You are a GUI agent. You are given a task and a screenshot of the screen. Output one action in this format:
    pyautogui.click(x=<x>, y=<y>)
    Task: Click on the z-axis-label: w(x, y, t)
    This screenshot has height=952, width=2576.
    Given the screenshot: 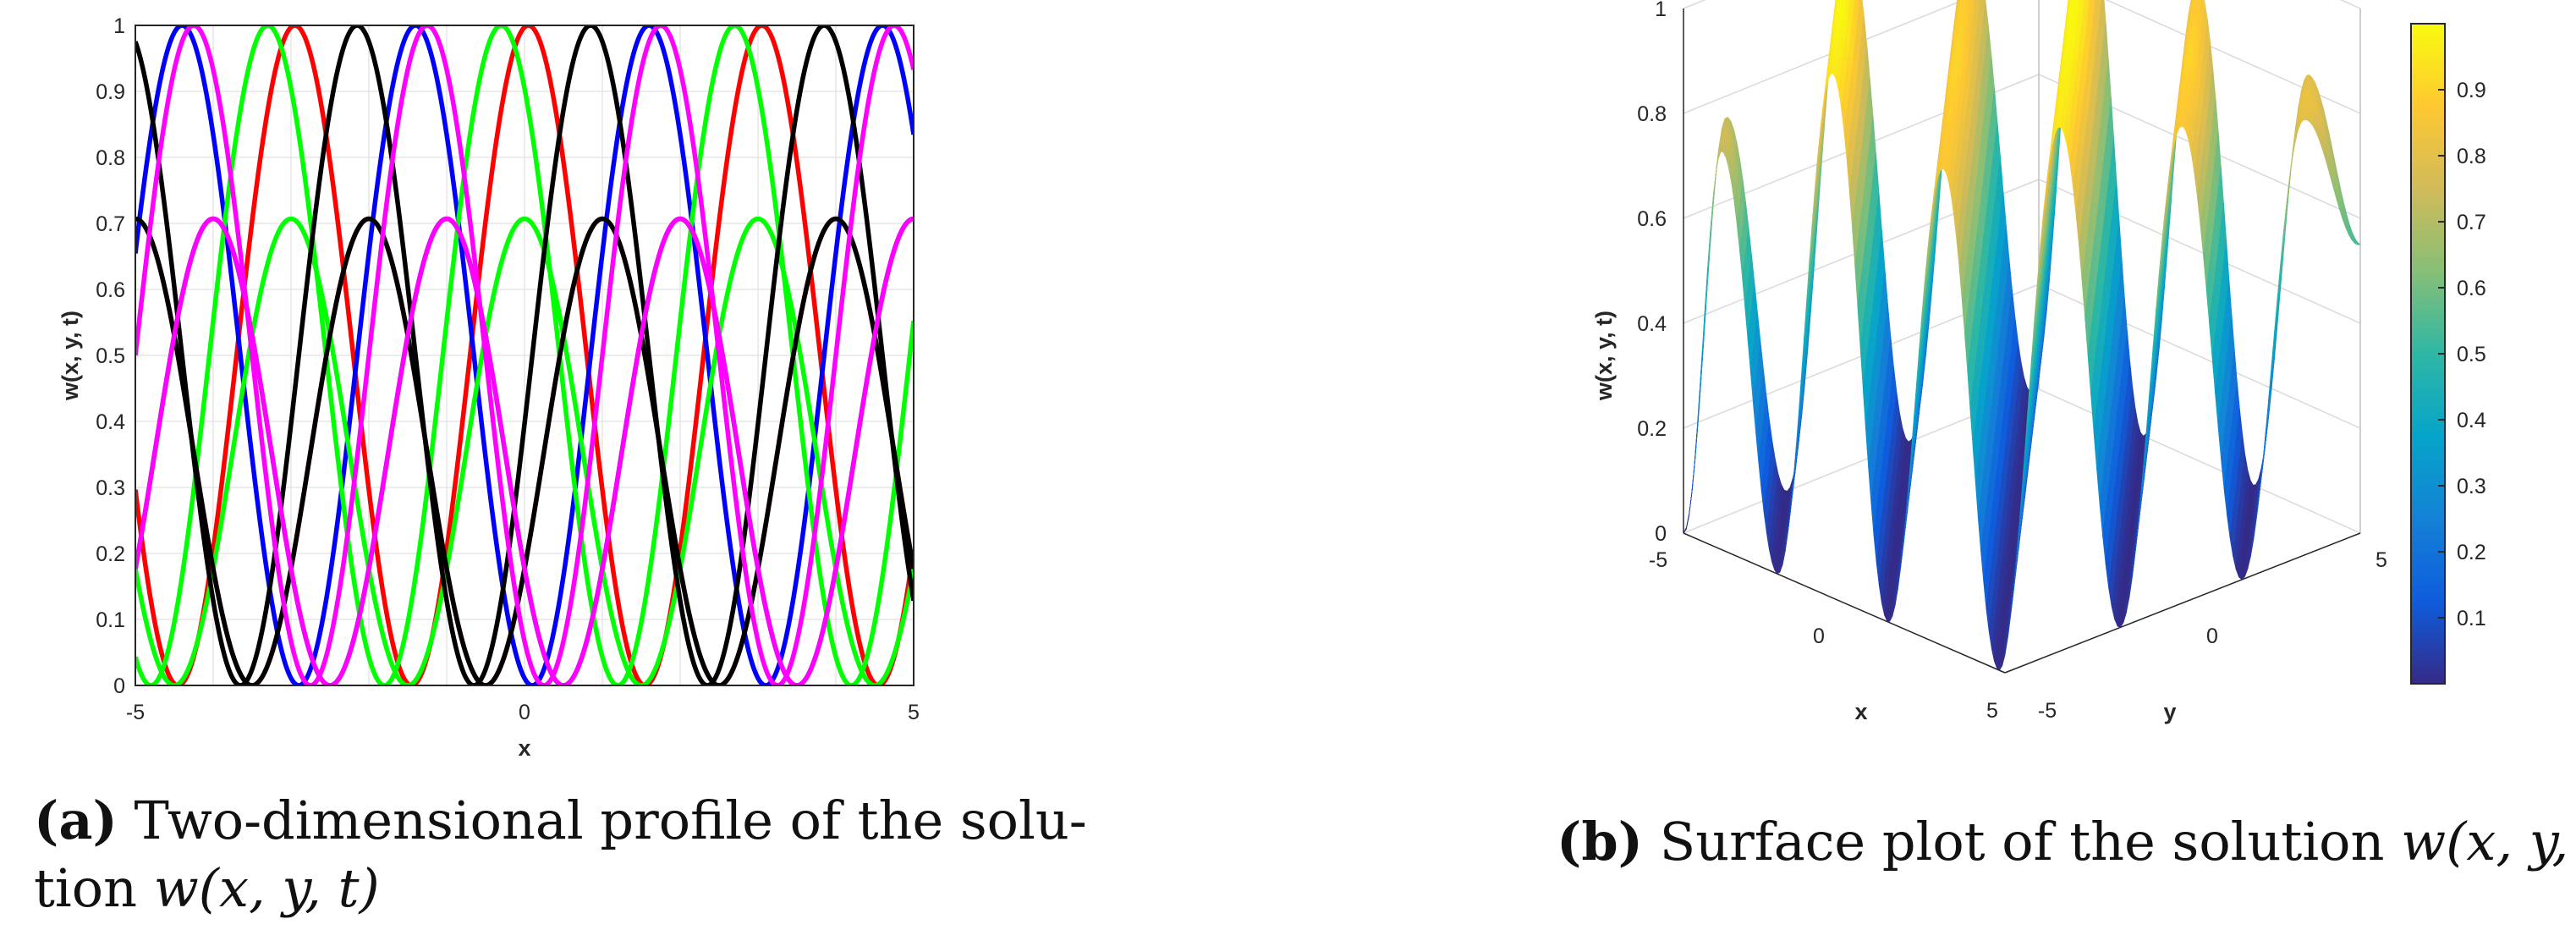 What is the action you would take?
    pyautogui.click(x=1604, y=356)
    